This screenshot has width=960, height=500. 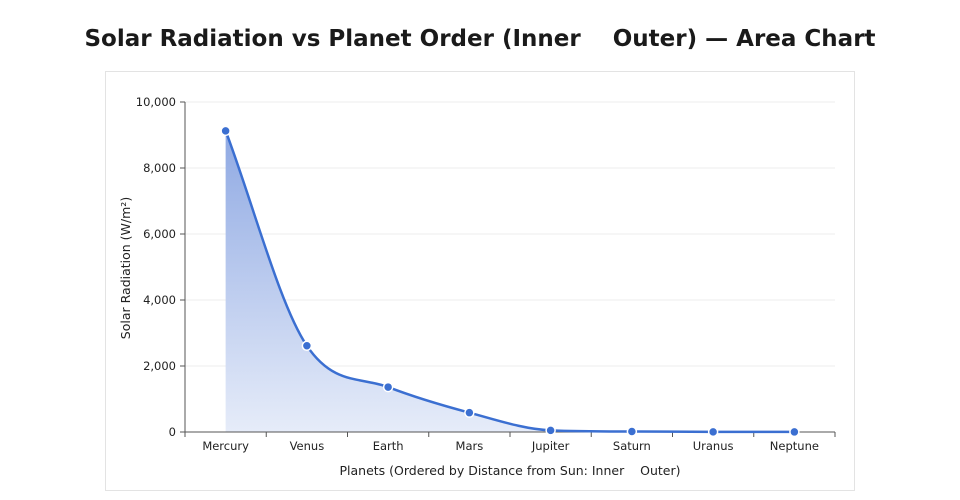 I want to click on x-tick-label: Neptune, so click(x=794, y=446).